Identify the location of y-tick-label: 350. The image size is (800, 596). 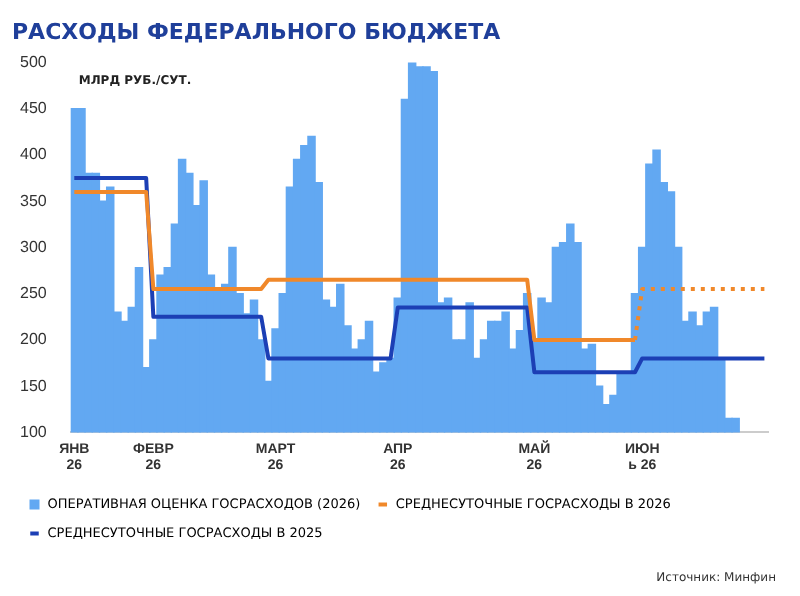
(33, 200).